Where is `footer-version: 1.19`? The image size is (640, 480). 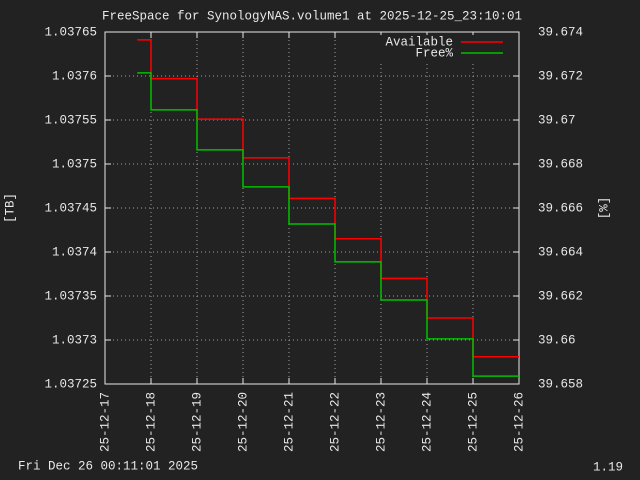 footer-version: 1.19 is located at coordinates (608, 467).